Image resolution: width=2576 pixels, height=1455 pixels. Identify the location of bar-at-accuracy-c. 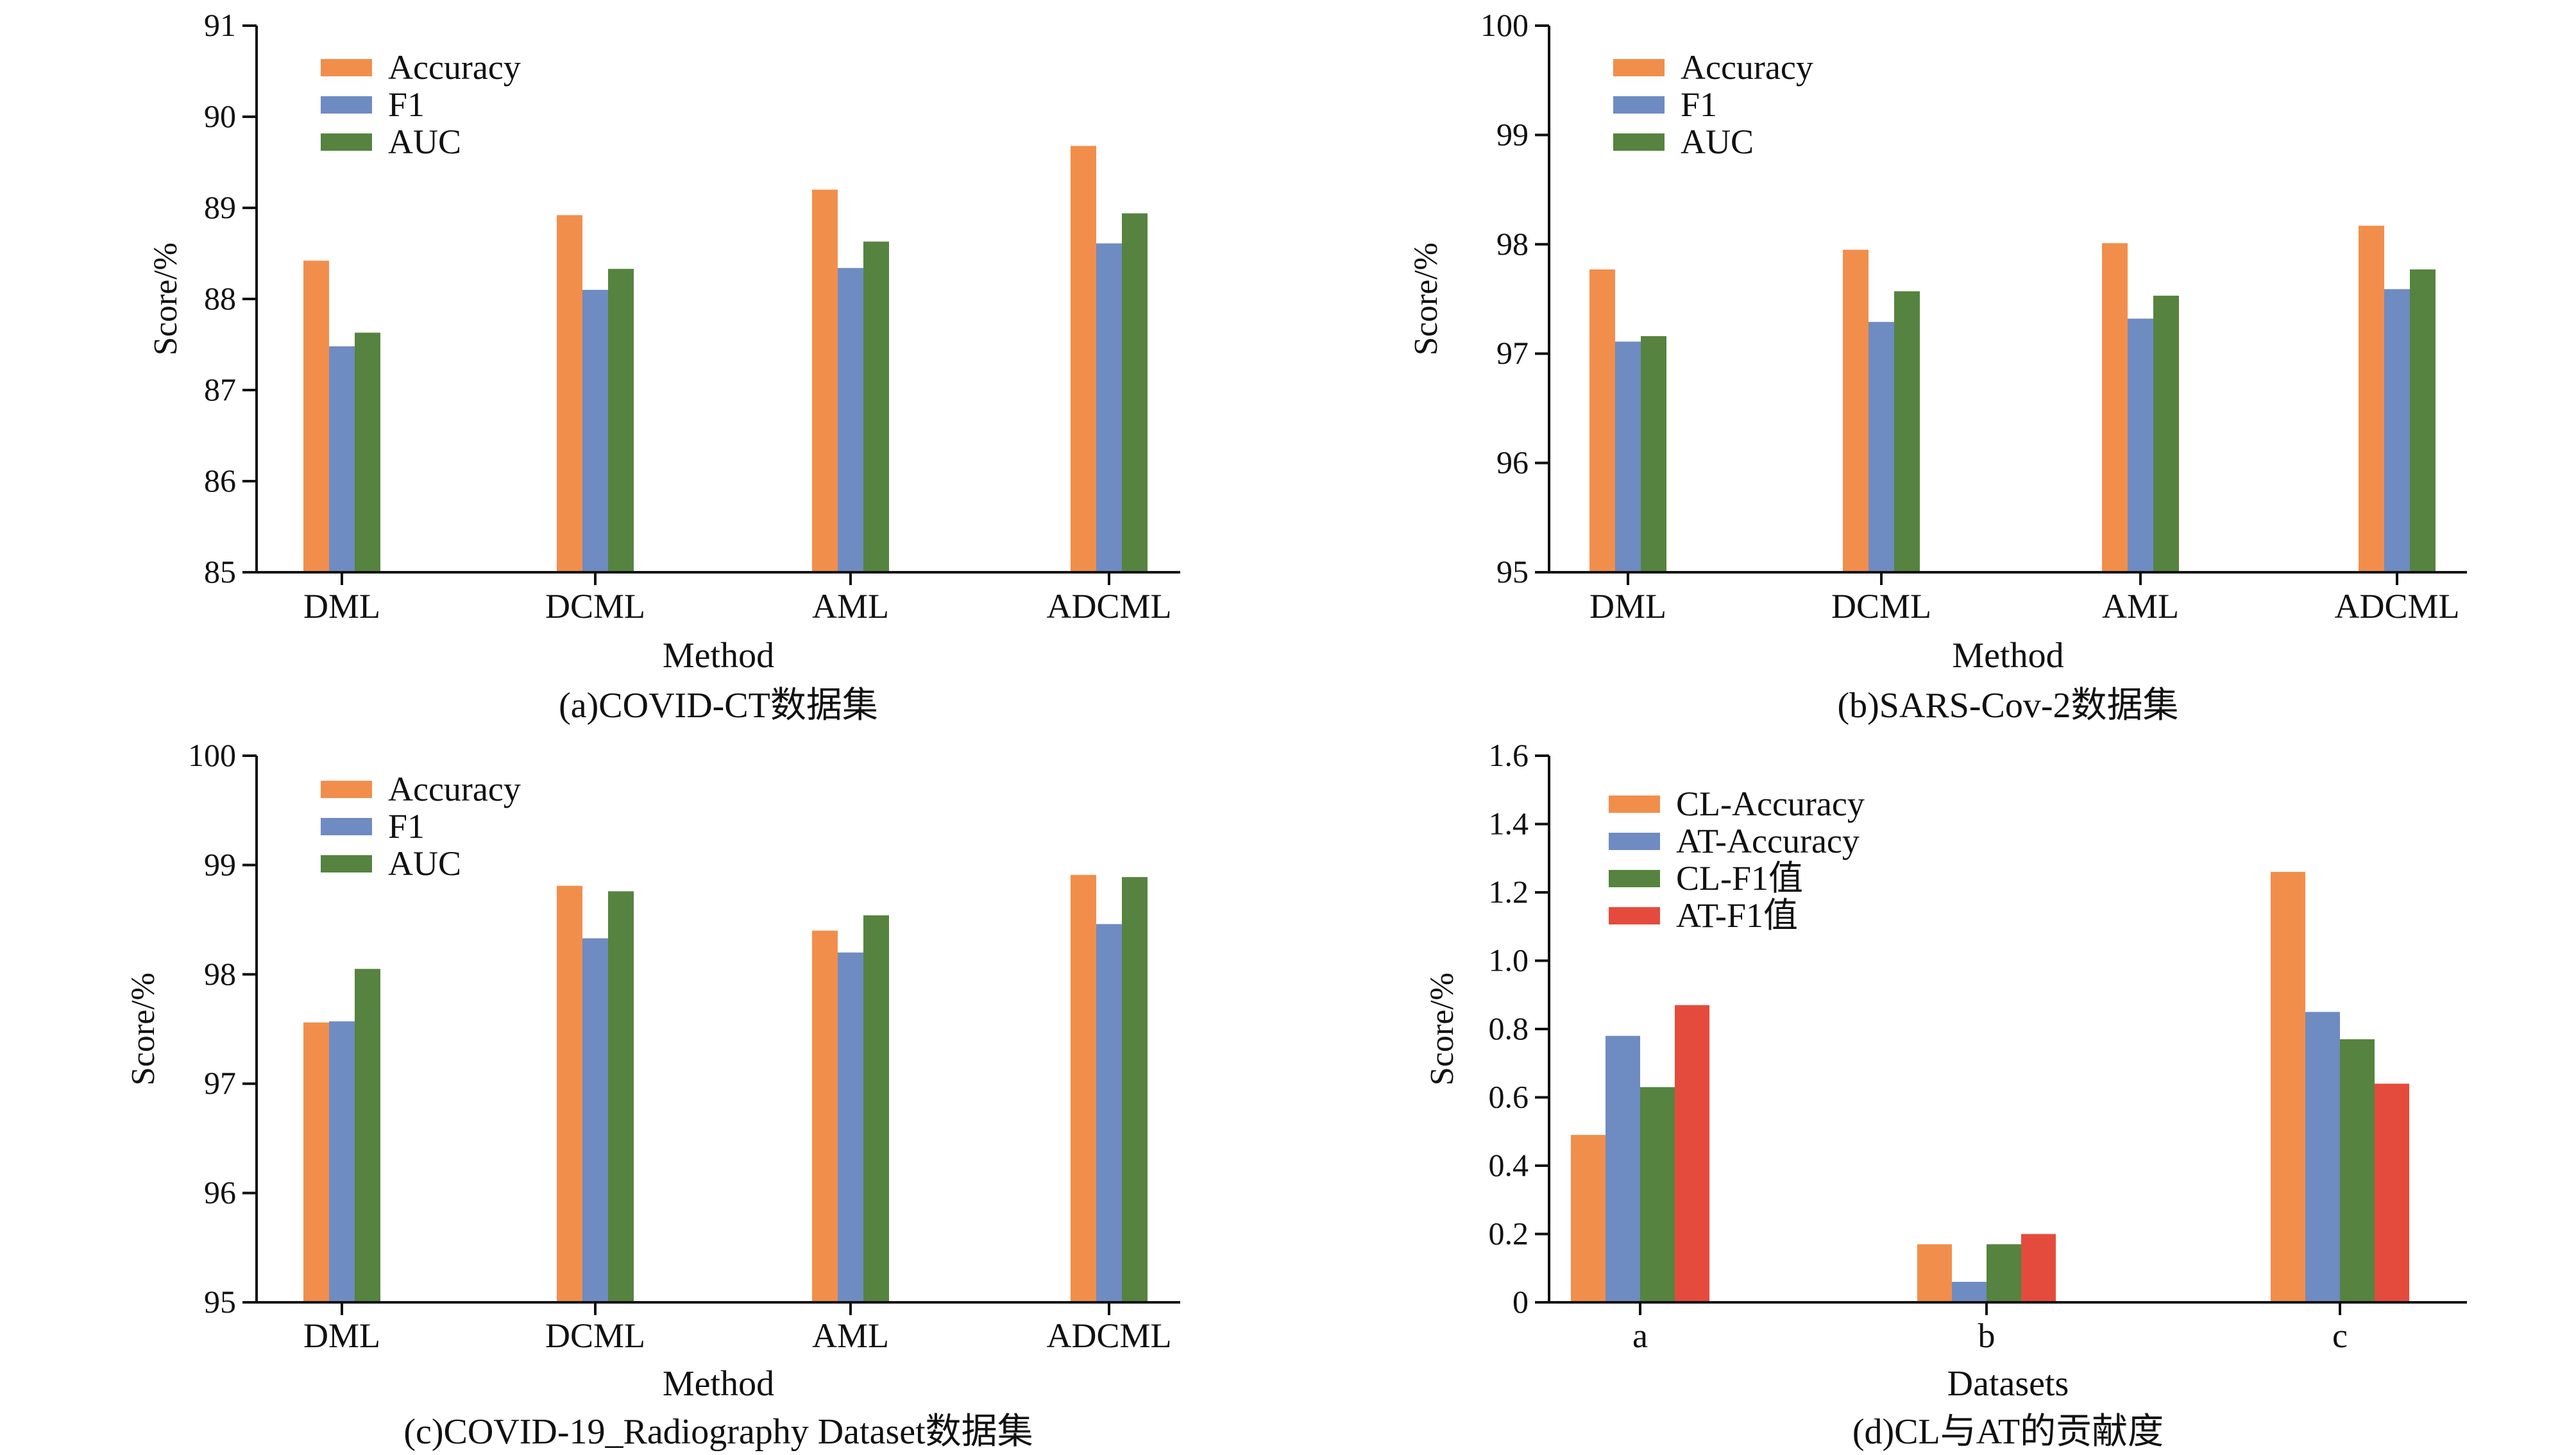
(2322, 1157).